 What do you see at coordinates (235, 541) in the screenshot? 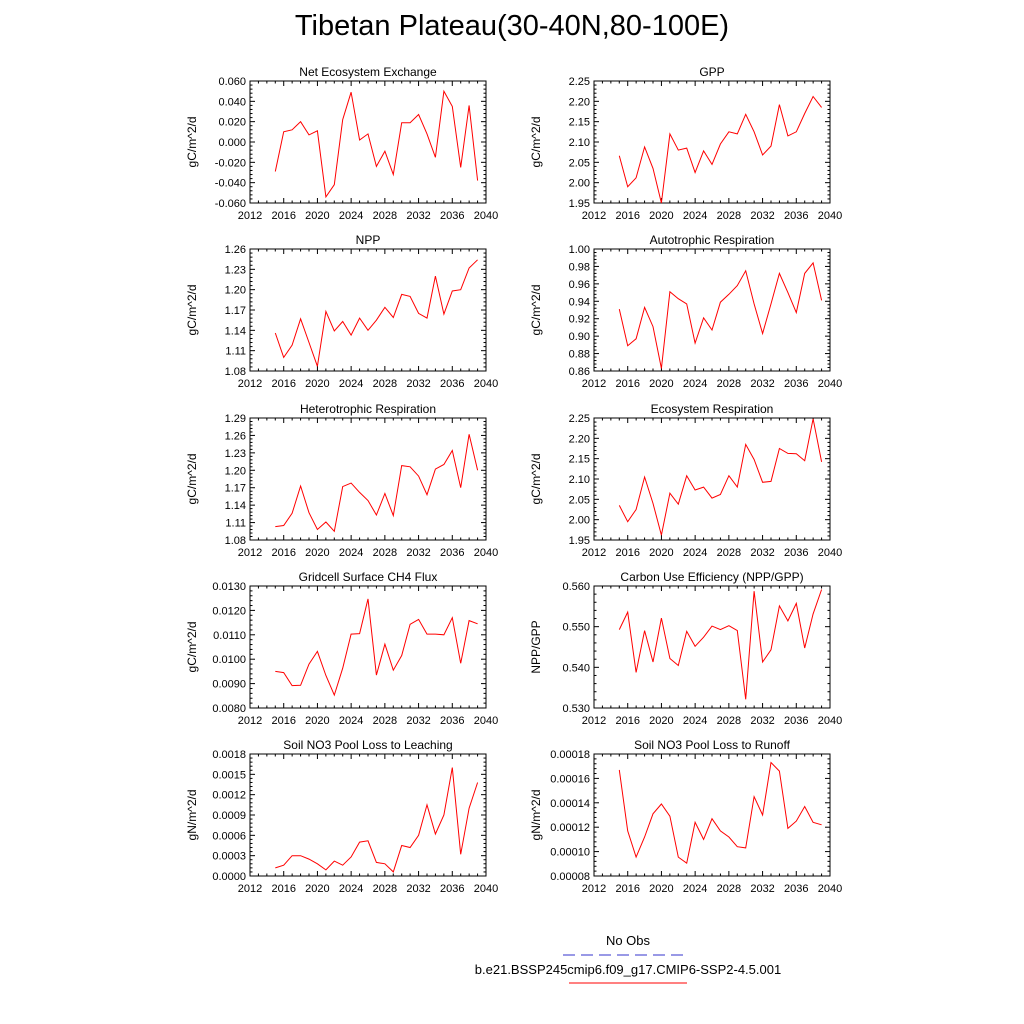
I see `y-tick-label: 1.08` at bounding box center [235, 541].